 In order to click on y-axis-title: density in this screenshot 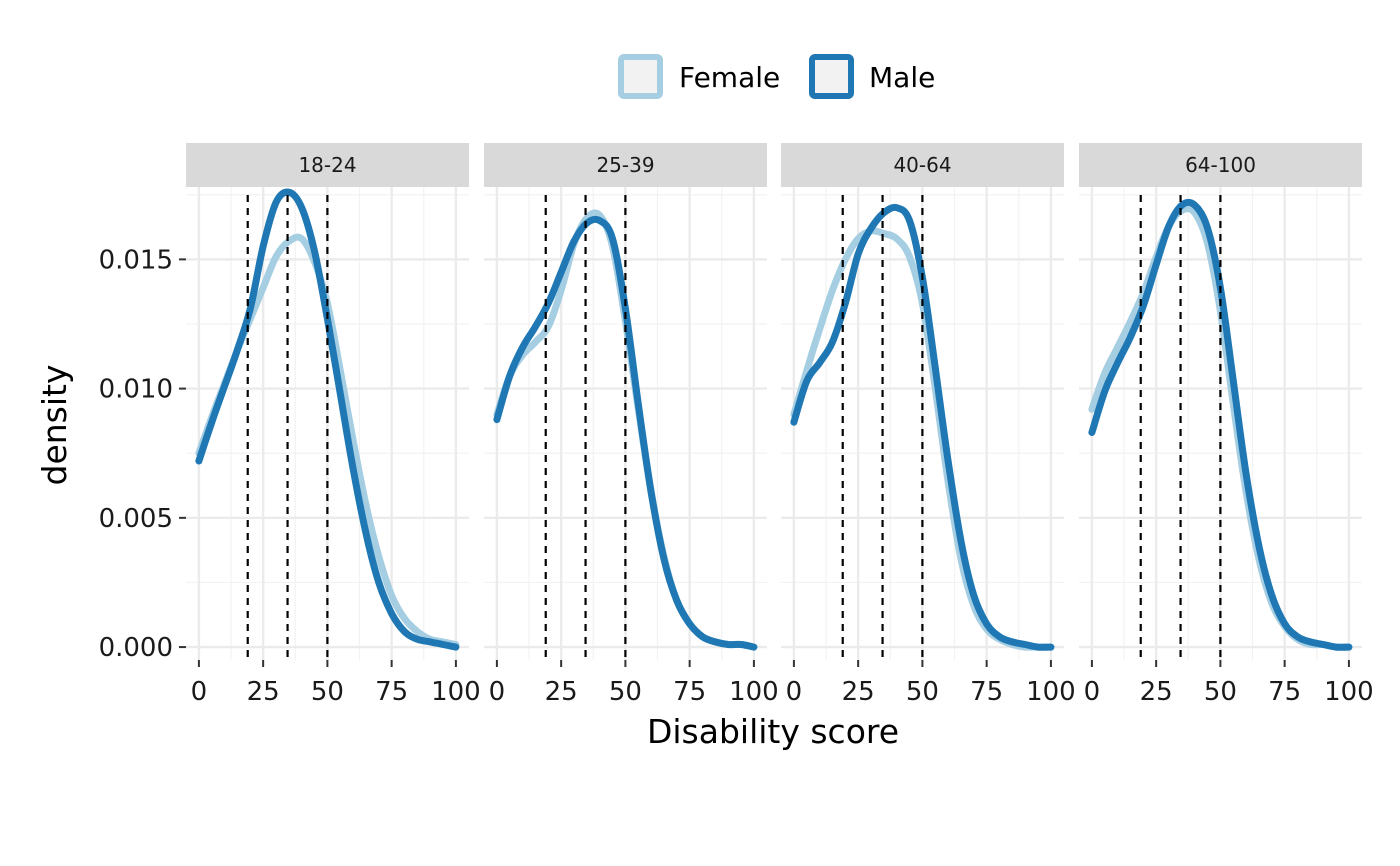, I will do `click(54, 425)`.